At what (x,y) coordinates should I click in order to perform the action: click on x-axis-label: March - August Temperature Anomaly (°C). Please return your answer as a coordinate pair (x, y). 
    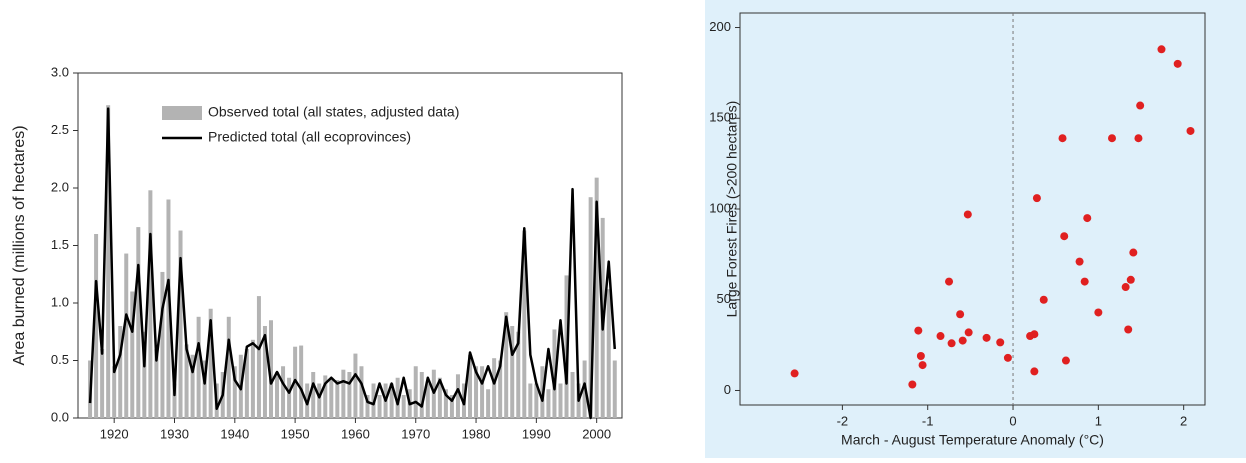
    Looking at the image, I should click on (972, 440).